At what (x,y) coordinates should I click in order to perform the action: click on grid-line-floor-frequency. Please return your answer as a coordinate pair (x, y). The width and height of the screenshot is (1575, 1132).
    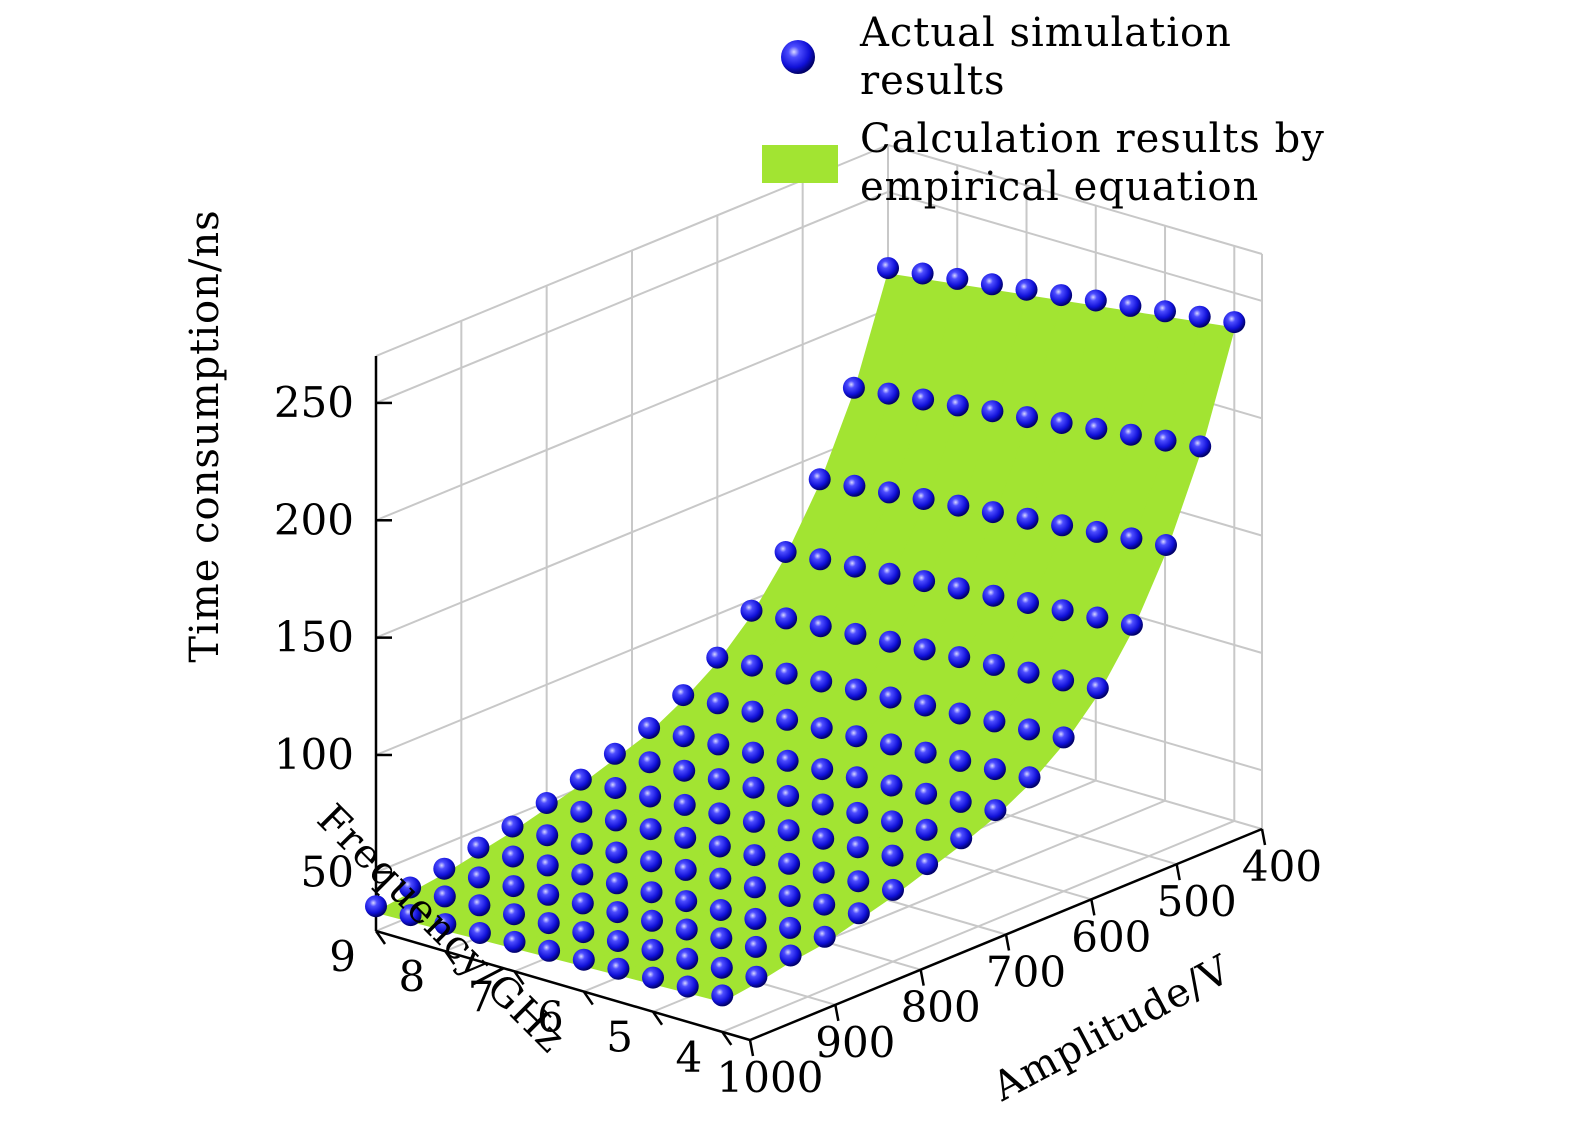
    Looking at the image, I should click on (978, 926).